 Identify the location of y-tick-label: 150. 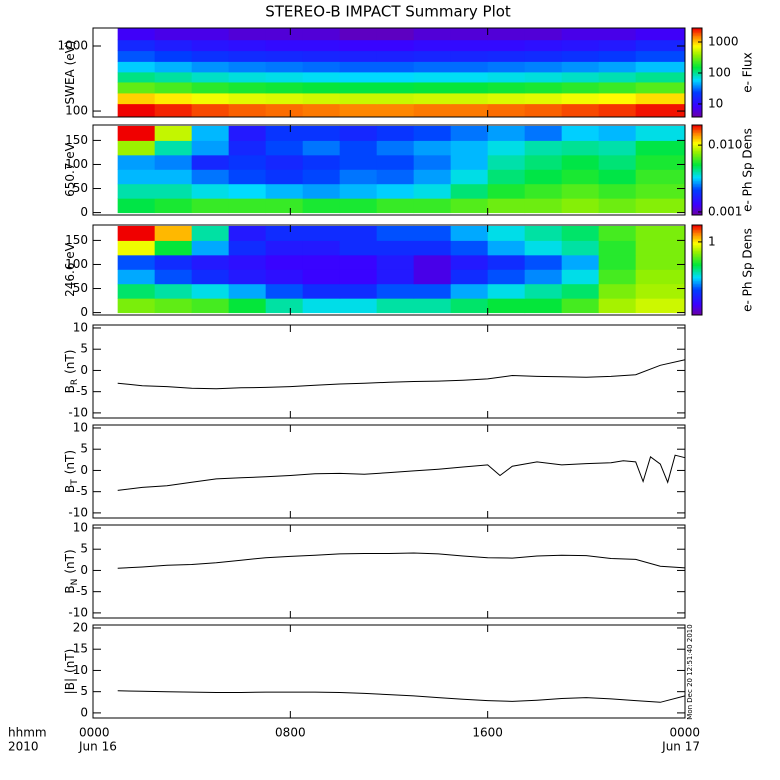
(76, 240).